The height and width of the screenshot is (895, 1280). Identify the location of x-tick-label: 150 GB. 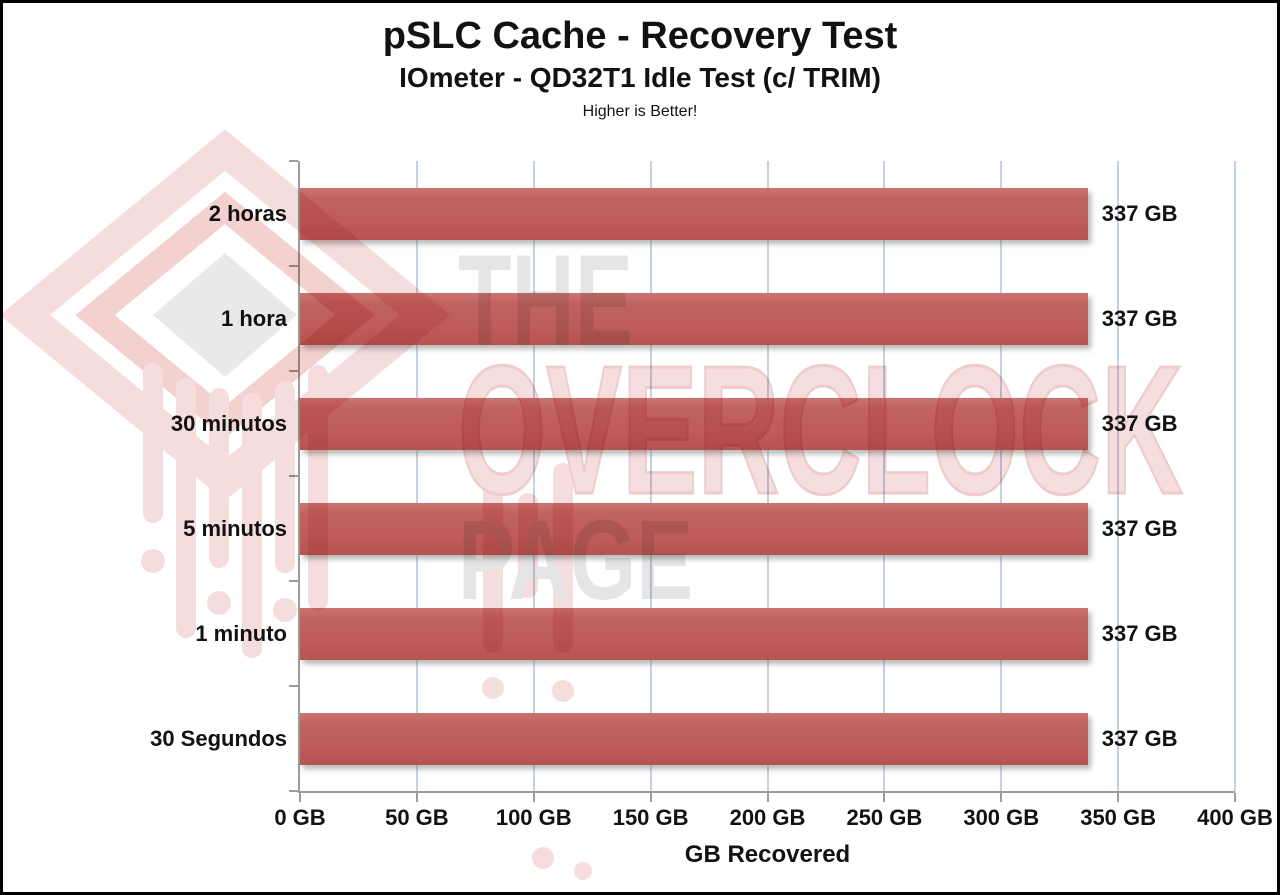
(650, 817).